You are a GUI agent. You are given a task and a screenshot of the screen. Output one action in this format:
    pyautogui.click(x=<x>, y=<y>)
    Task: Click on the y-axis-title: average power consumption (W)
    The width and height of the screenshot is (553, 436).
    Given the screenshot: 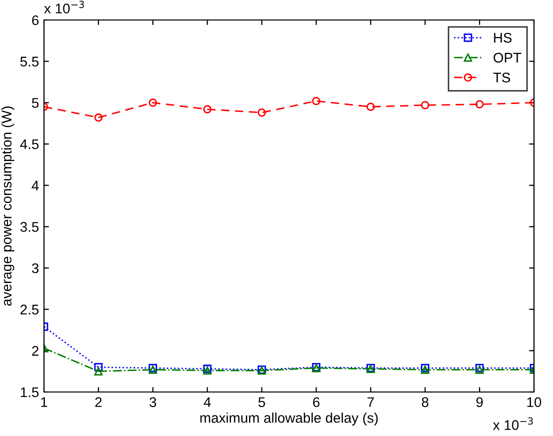 What is the action you would take?
    pyautogui.click(x=7, y=206)
    